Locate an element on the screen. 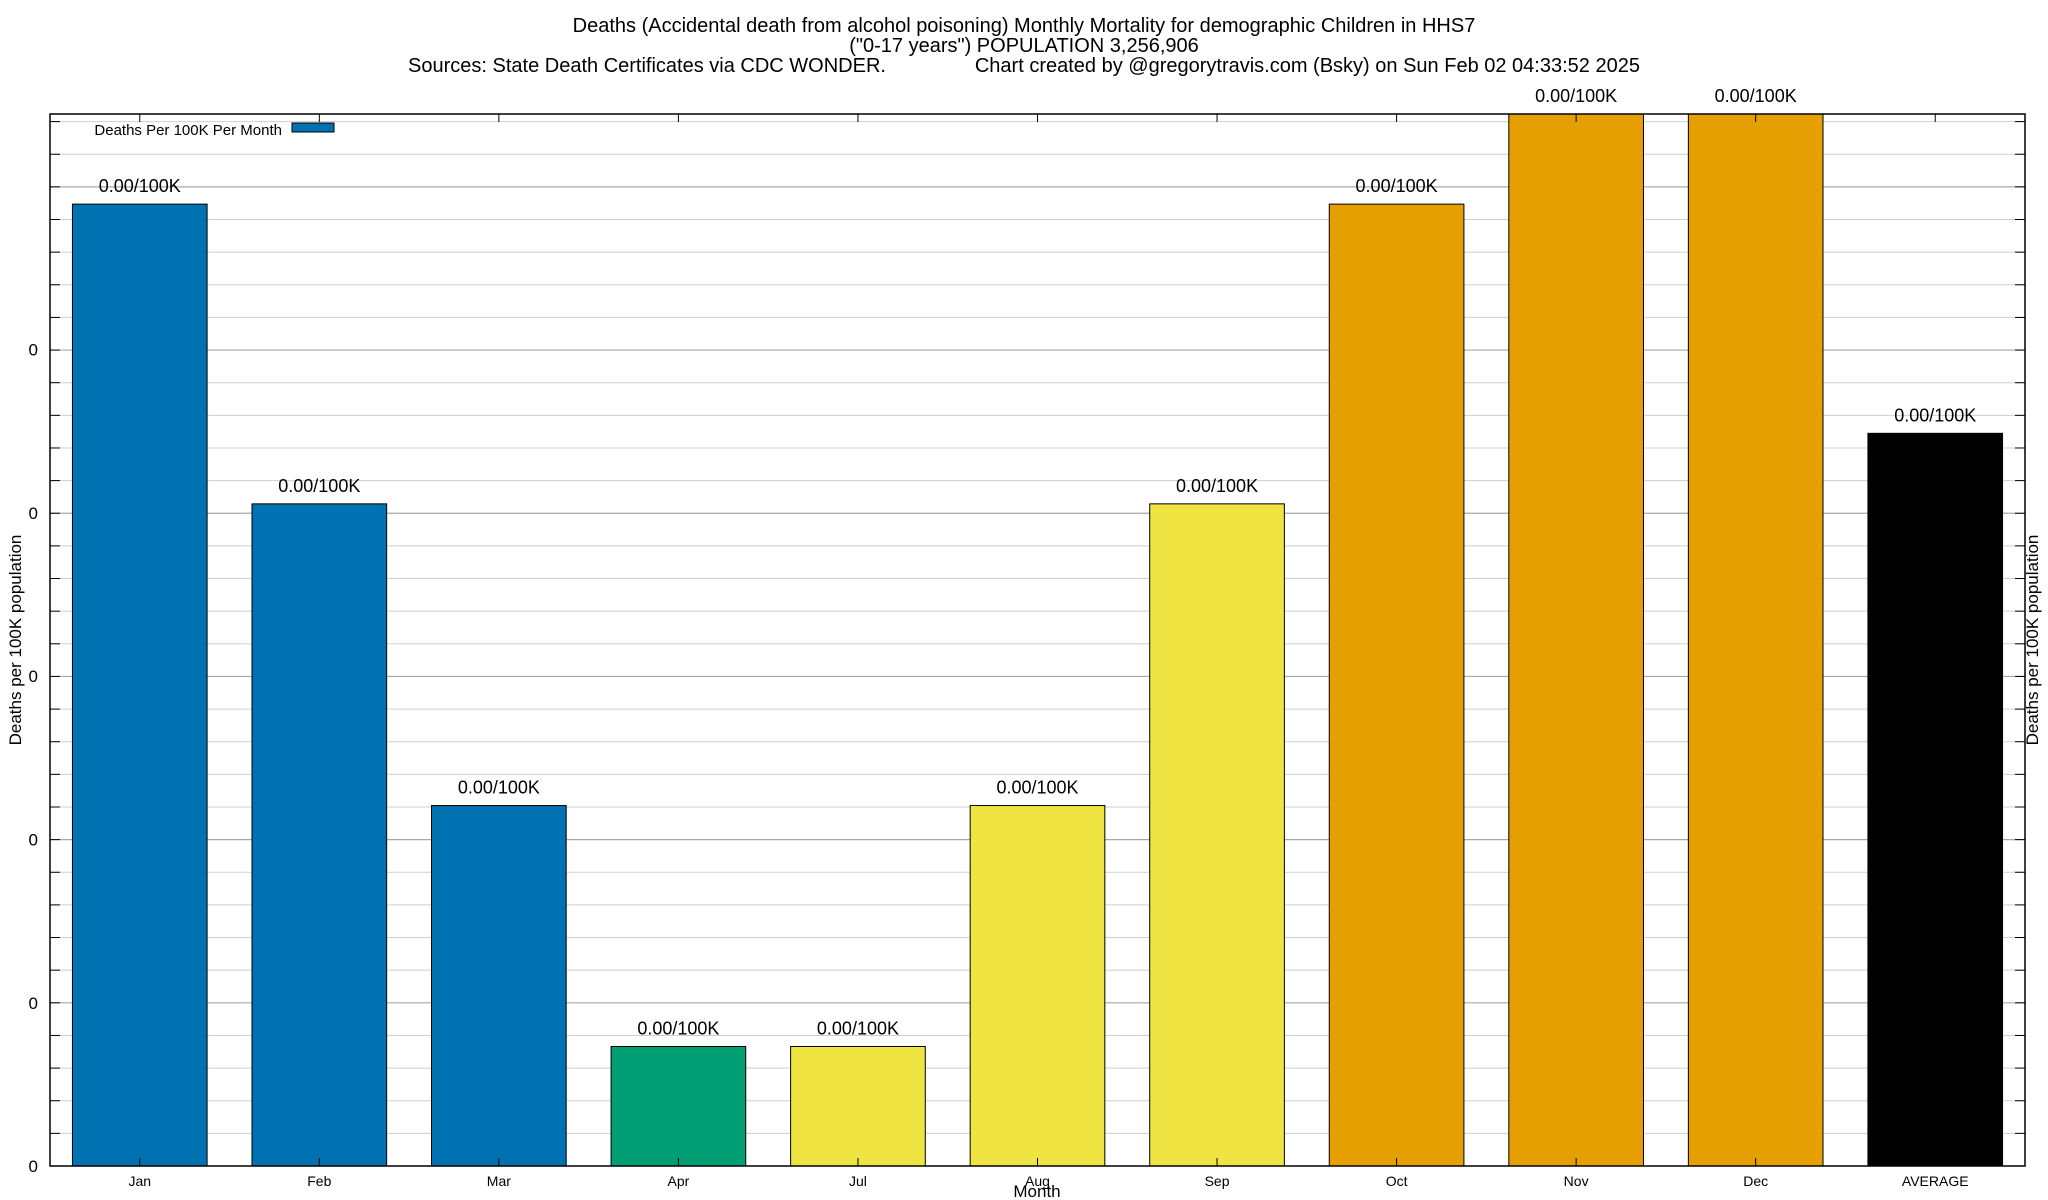 The height and width of the screenshot is (1200, 2048). x-tick-label: Nov is located at coordinates (1576, 1181).